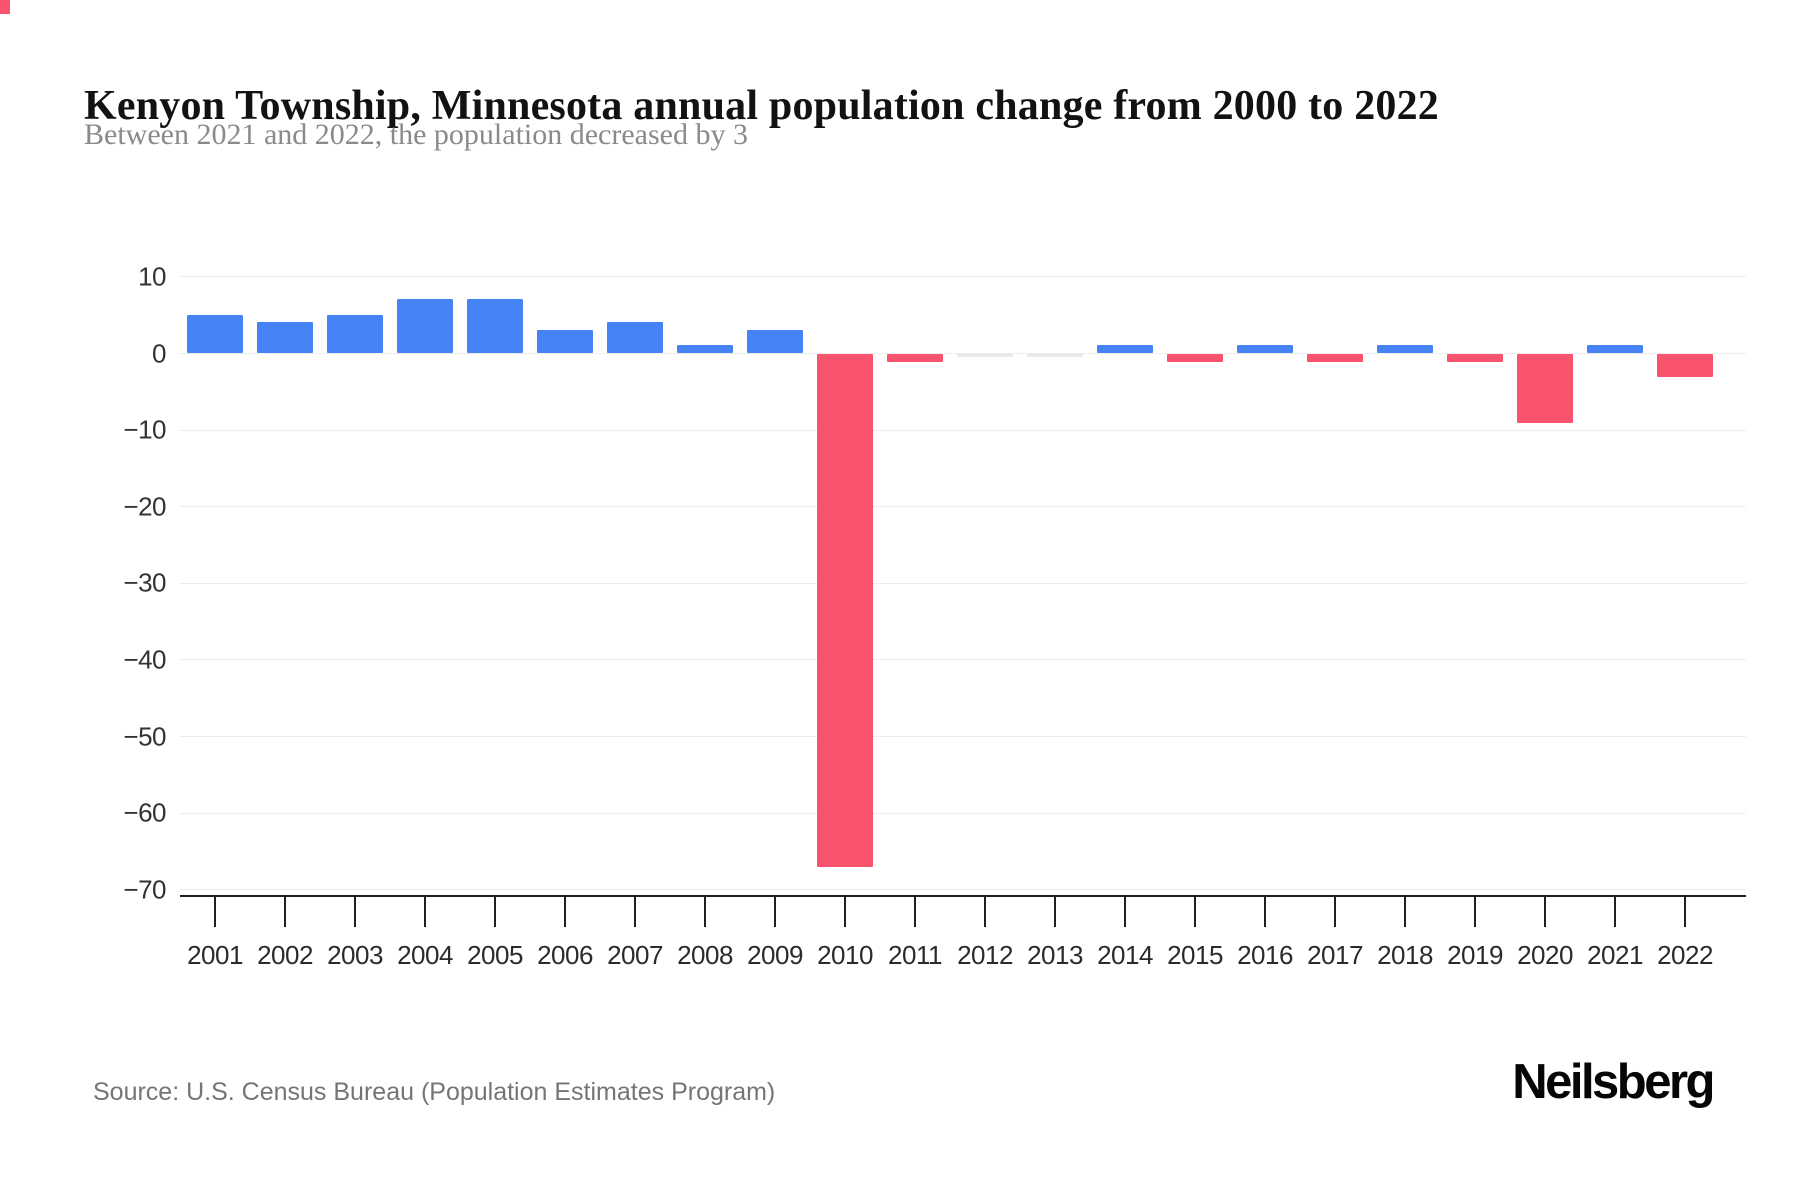  Describe the element at coordinates (285, 955) in the screenshot. I see `x-axis-label: 2002` at that location.